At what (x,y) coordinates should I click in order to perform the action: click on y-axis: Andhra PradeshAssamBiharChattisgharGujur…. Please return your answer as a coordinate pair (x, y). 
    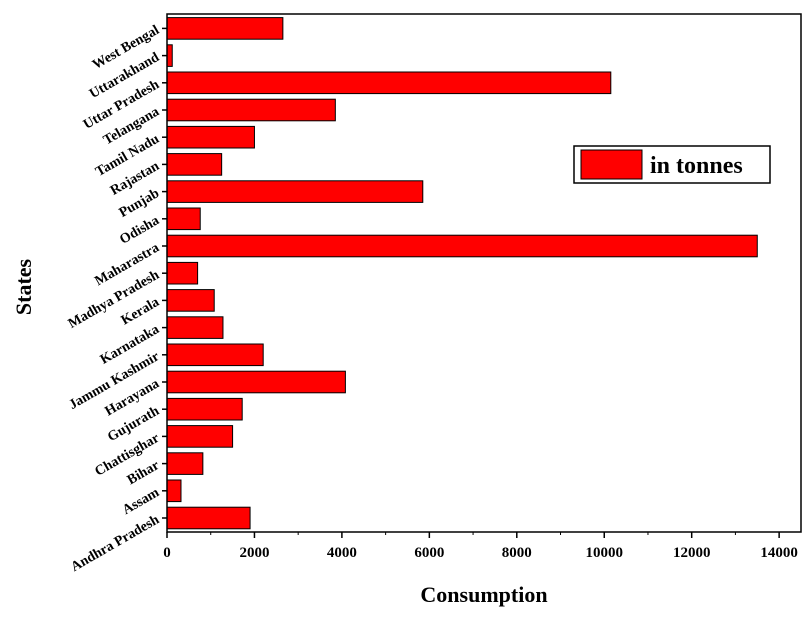
    Looking at the image, I should click on (116, 299).